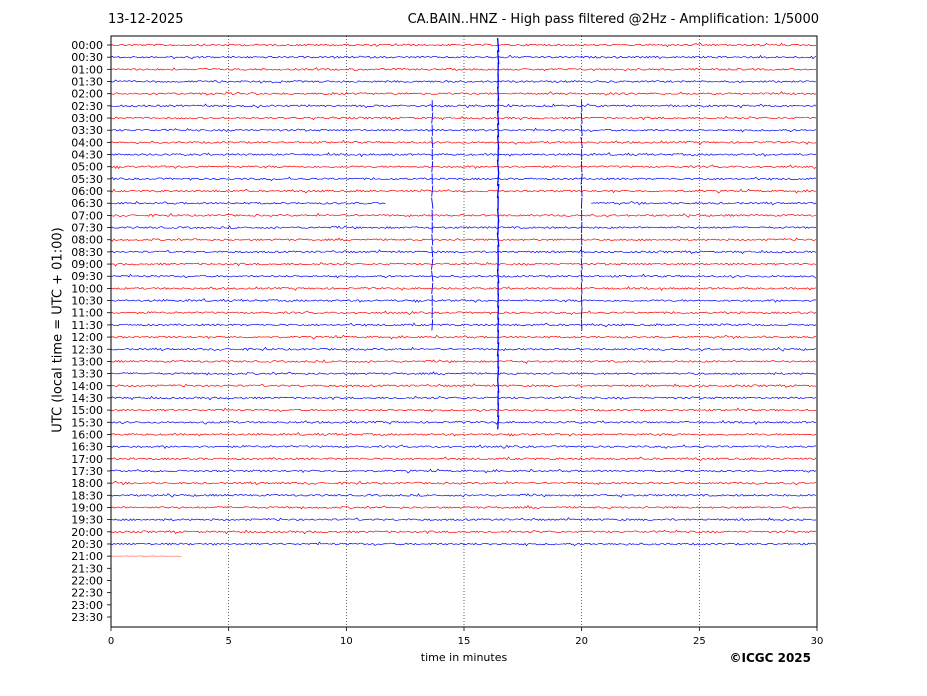 Image resolution: width=927 pixels, height=696 pixels. I want to click on y-tick-label: 08:30, so click(87, 252).